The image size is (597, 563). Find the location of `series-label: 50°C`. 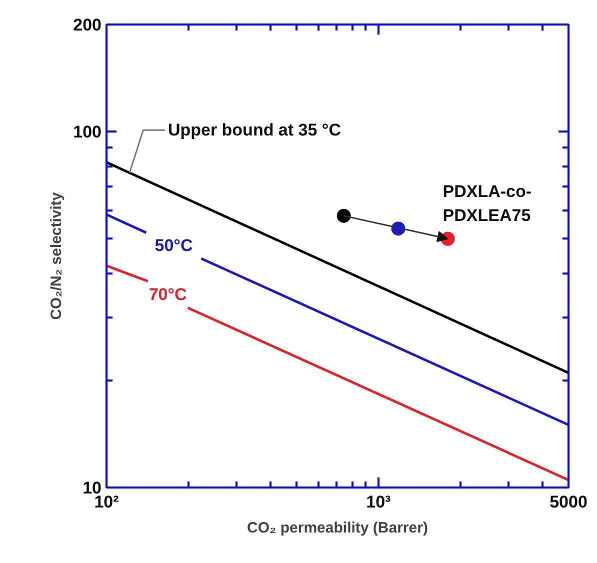

series-label: 50°C is located at coordinates (173, 246).